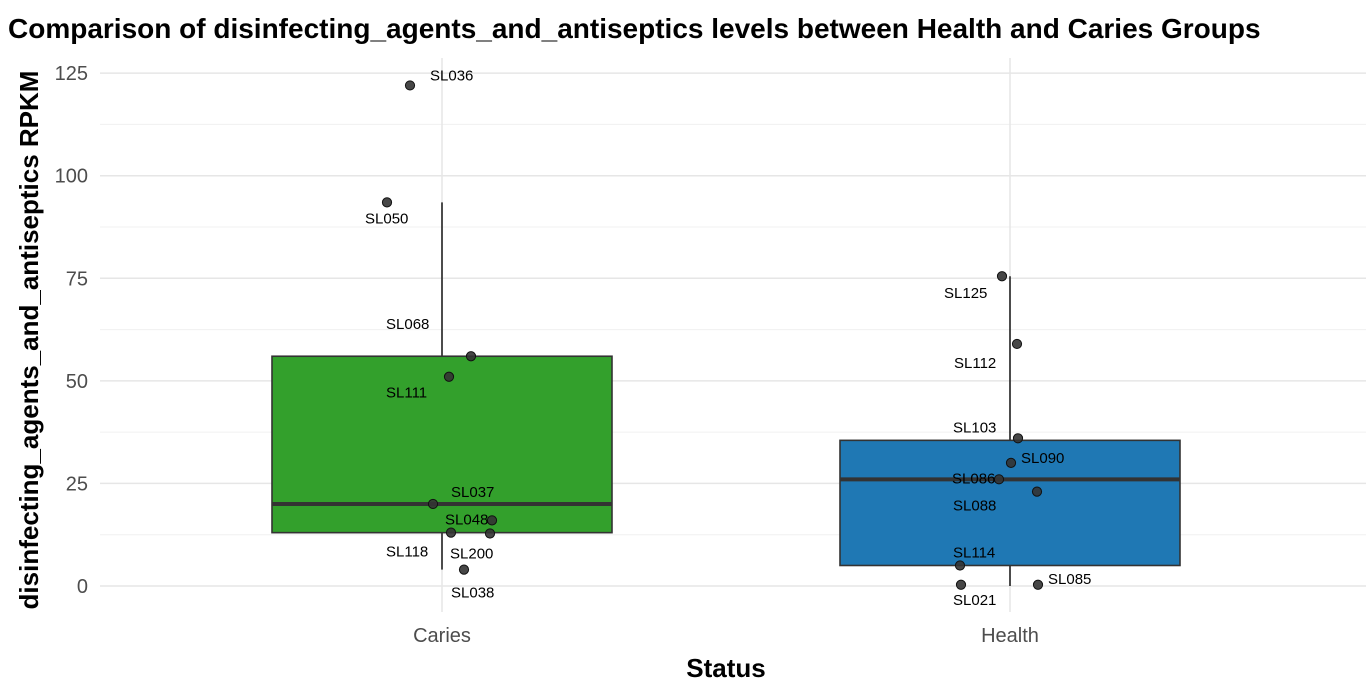 This screenshot has height=697, width=1366. What do you see at coordinates (77, 382) in the screenshot?
I see `y-tick-label: 50` at bounding box center [77, 382].